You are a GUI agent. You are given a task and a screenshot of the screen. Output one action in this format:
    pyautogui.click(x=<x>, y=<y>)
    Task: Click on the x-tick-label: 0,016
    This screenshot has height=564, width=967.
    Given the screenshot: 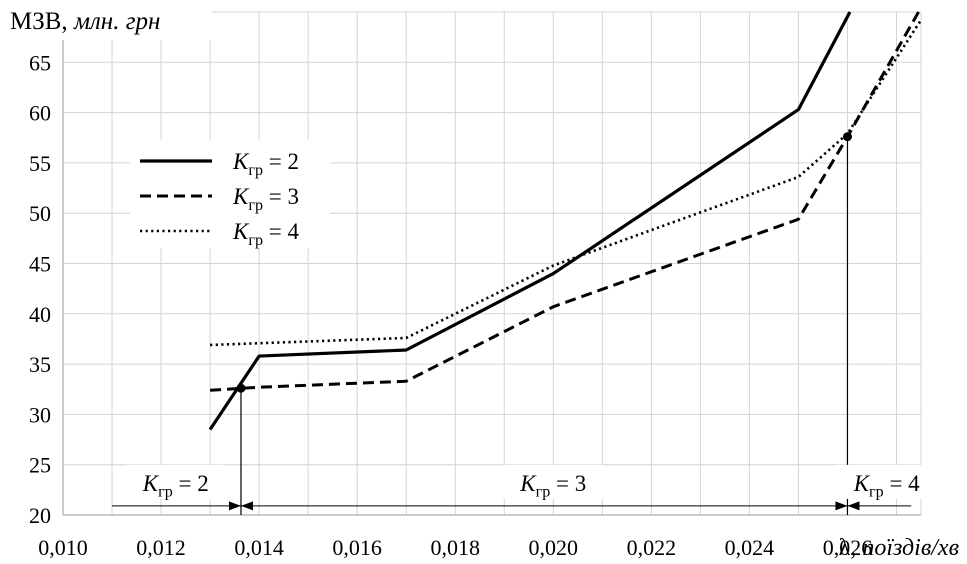 What is the action you would take?
    pyautogui.click(x=357, y=547)
    